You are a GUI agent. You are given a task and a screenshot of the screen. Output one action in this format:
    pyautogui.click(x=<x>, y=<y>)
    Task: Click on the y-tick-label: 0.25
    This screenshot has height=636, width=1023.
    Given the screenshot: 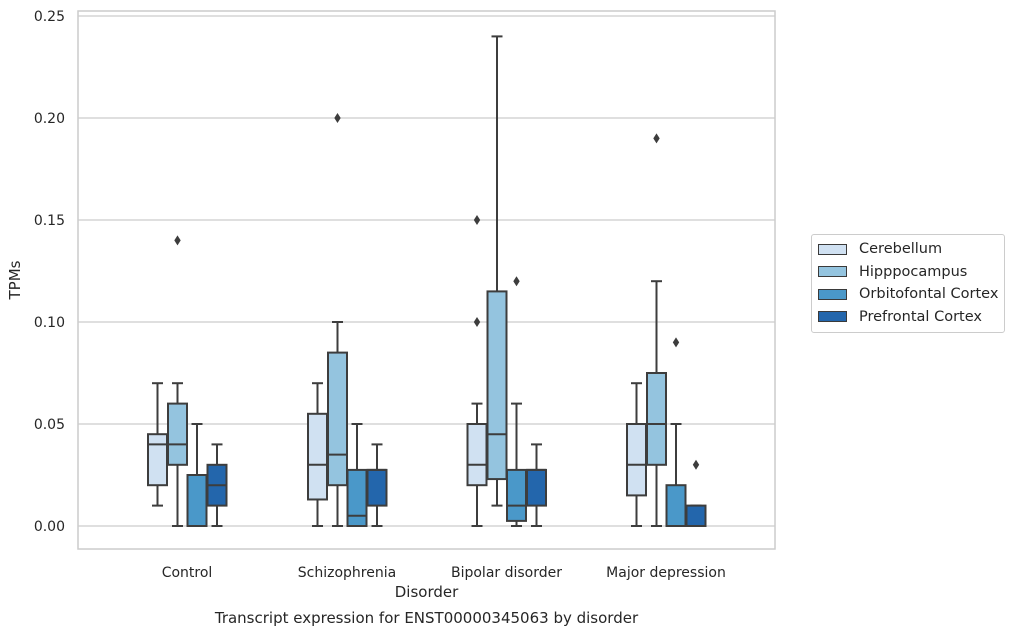 What is the action you would take?
    pyautogui.click(x=49, y=17)
    